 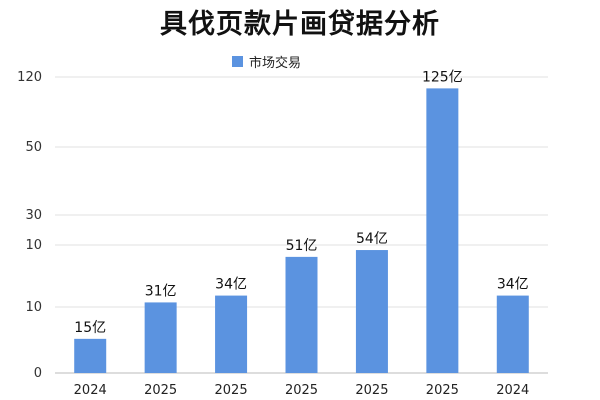 What do you see at coordinates (237, 61) in the screenshot?
I see `legend-swatch` at bounding box center [237, 61].